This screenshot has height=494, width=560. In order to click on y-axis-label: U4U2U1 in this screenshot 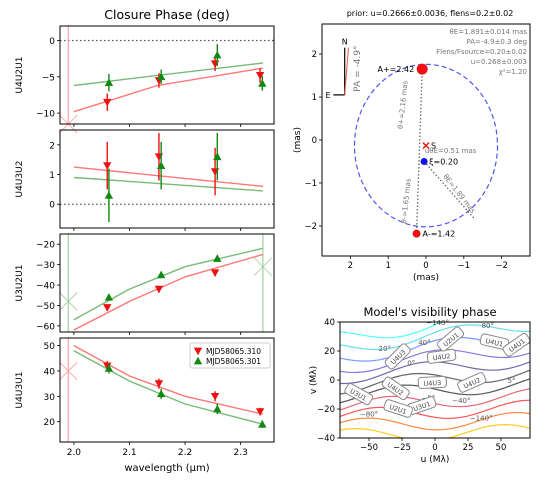, I will do `click(20, 75)`.